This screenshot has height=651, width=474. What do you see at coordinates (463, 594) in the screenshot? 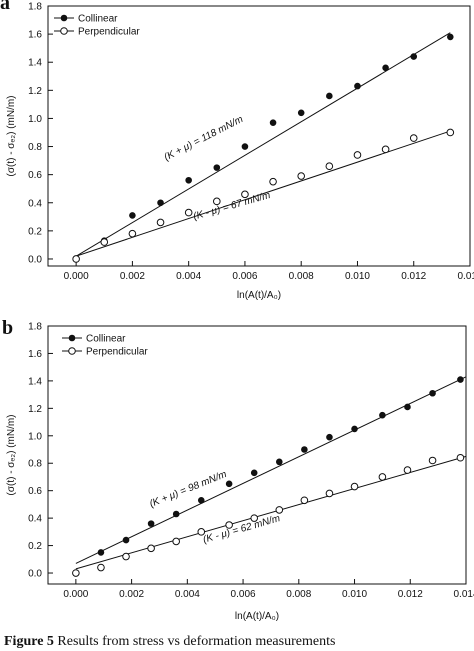
I see `x-tick-label: 0.014` at bounding box center [463, 594].